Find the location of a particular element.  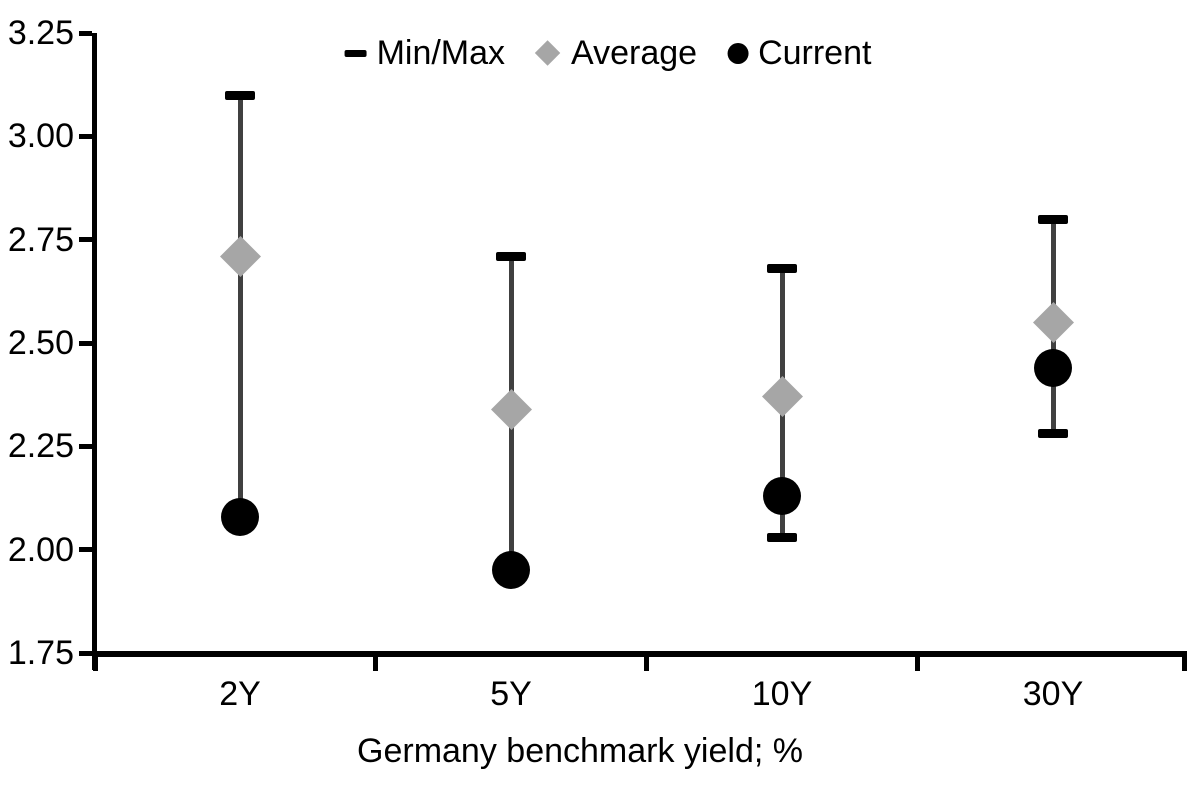

legend-item-average: Average is located at coordinates (616, 53).